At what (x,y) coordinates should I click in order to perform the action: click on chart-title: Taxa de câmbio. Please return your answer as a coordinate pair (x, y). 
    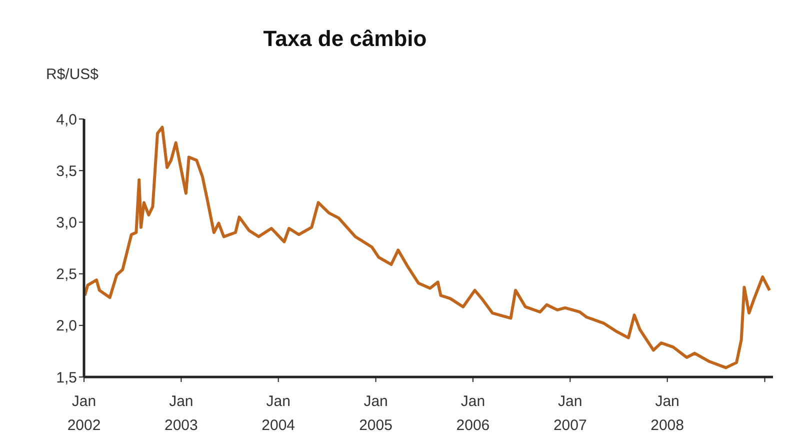
    Looking at the image, I should click on (345, 39).